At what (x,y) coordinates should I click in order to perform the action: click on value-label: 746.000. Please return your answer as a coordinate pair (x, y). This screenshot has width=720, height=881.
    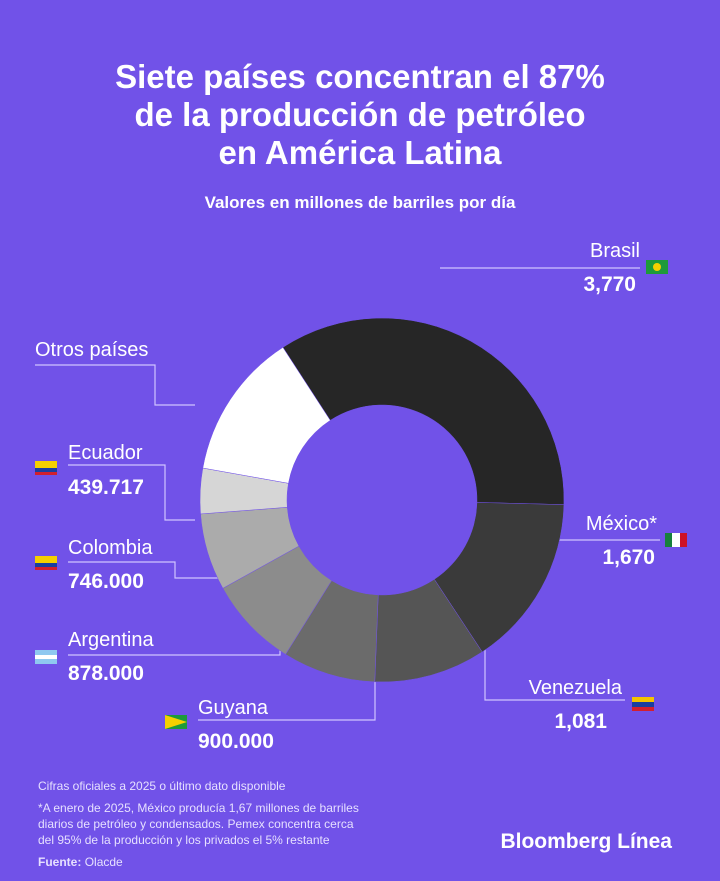
    Looking at the image, I should click on (106, 581).